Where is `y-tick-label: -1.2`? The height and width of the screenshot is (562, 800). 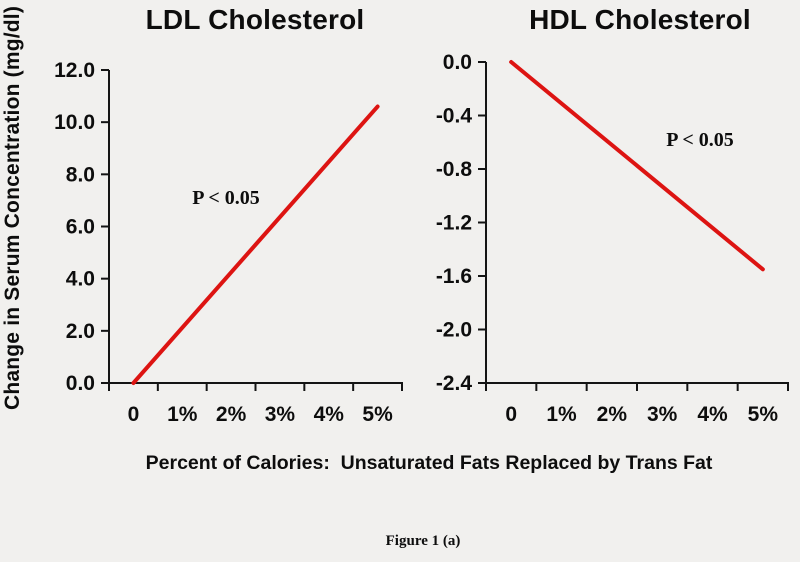 y-tick-label: -1.2 is located at coordinates (454, 223).